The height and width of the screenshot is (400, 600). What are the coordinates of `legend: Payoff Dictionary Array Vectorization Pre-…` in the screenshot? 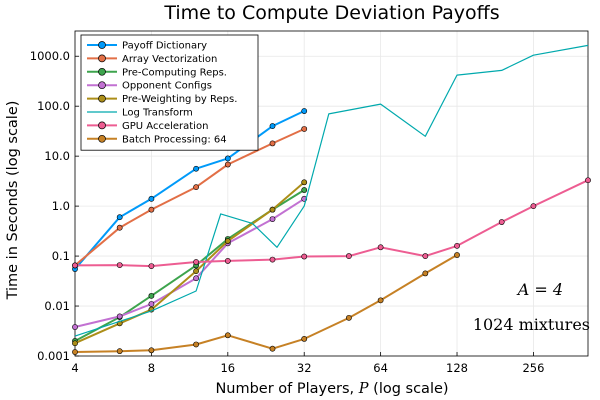 It's located at (169, 92).